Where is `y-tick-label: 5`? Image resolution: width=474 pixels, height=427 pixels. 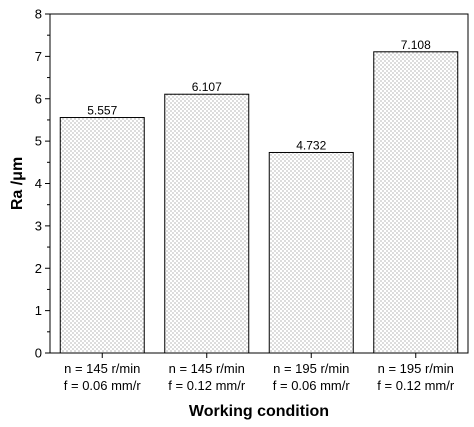
y-tick-label: 5 is located at coordinates (38, 141).